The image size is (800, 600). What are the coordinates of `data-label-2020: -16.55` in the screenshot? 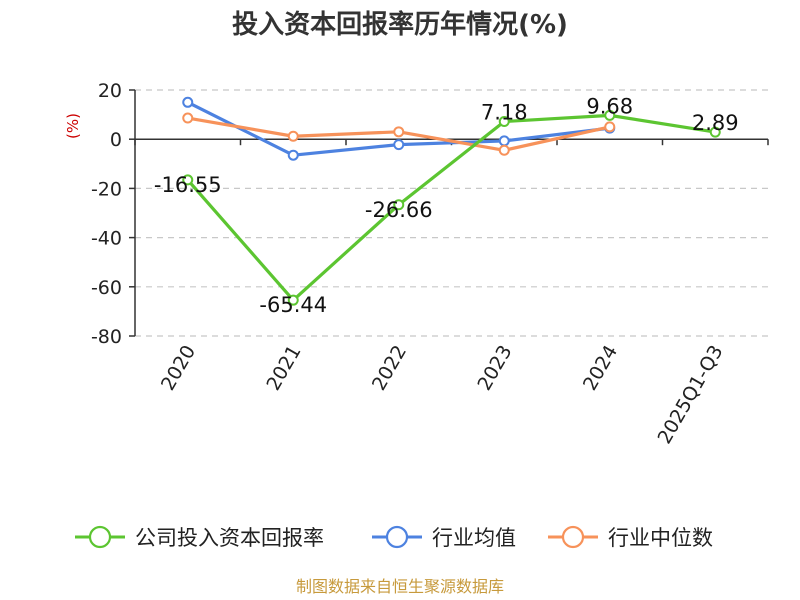 It's located at (188, 185).